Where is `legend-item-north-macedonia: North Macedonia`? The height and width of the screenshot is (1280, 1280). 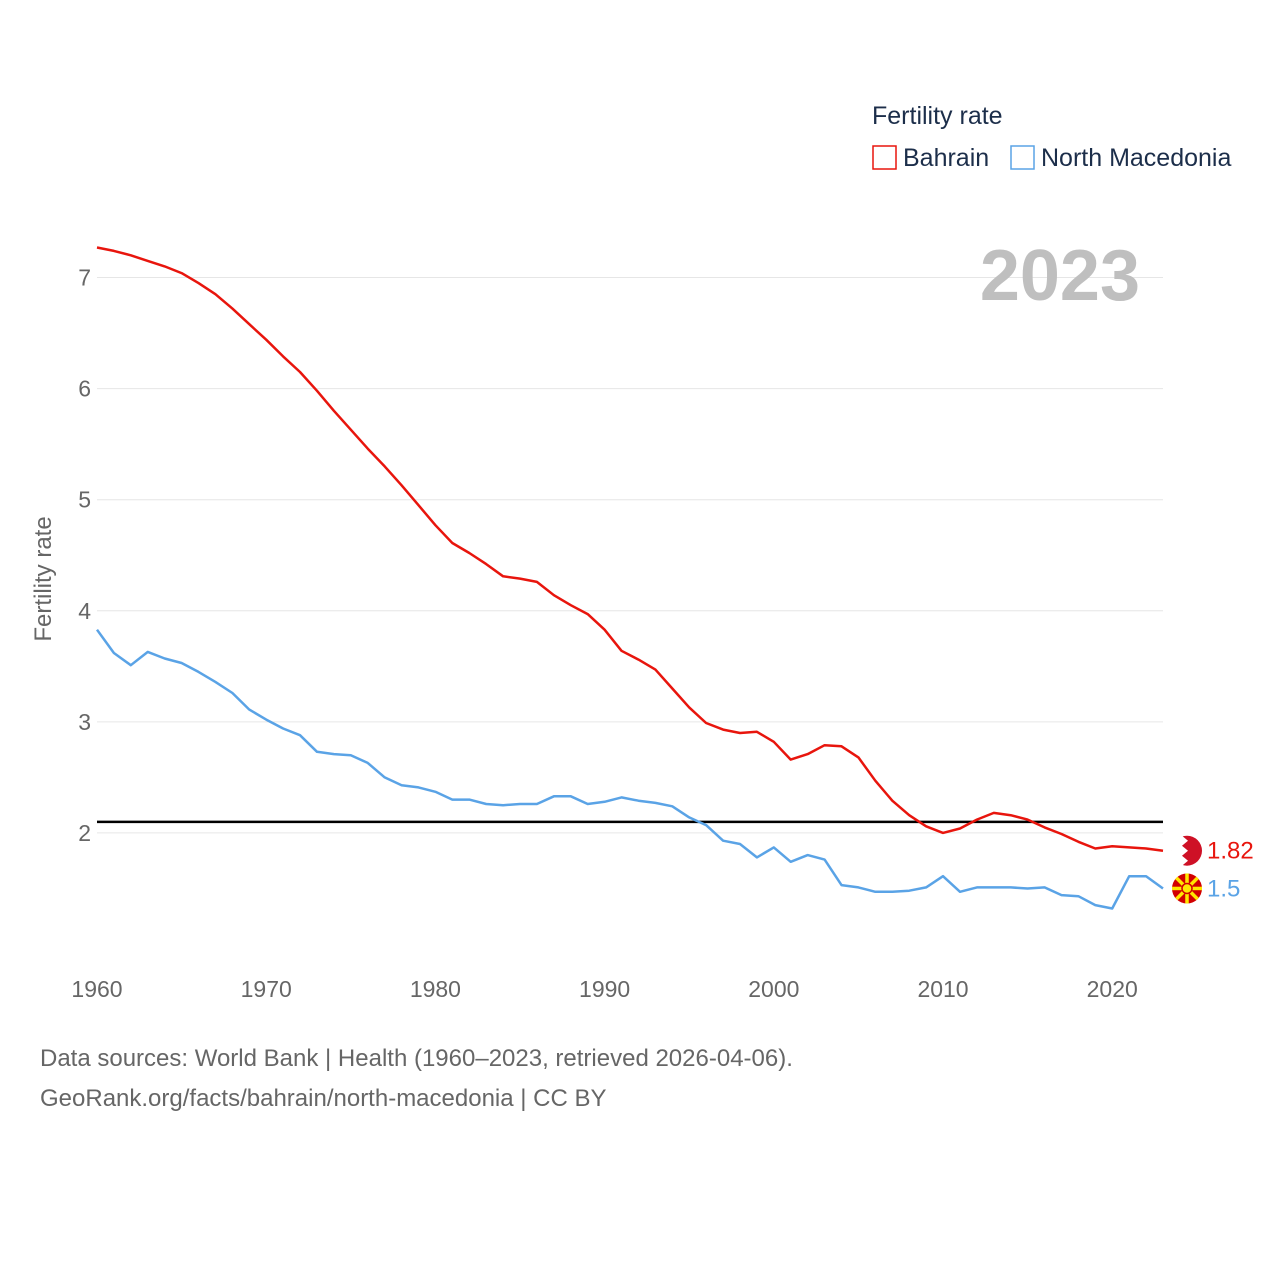
legend-item-north-macedonia: North Macedonia is located at coordinates (1120, 158).